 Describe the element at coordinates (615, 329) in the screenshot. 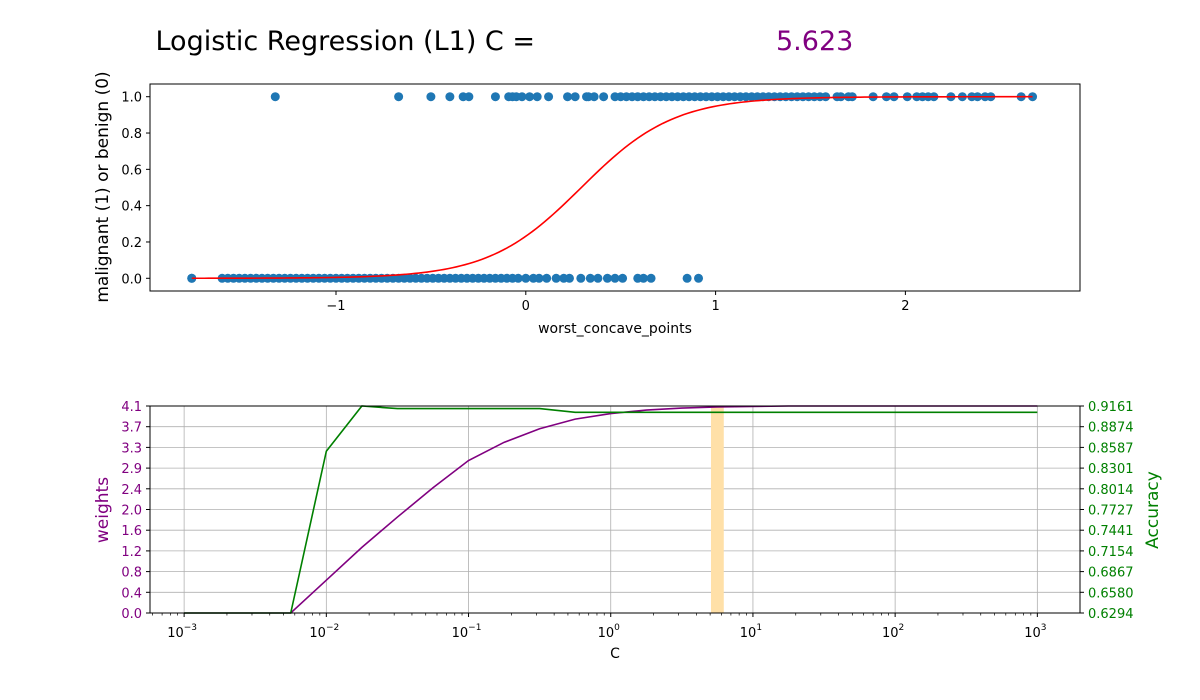

I see `x-axis-label: worst_concave_points` at that location.